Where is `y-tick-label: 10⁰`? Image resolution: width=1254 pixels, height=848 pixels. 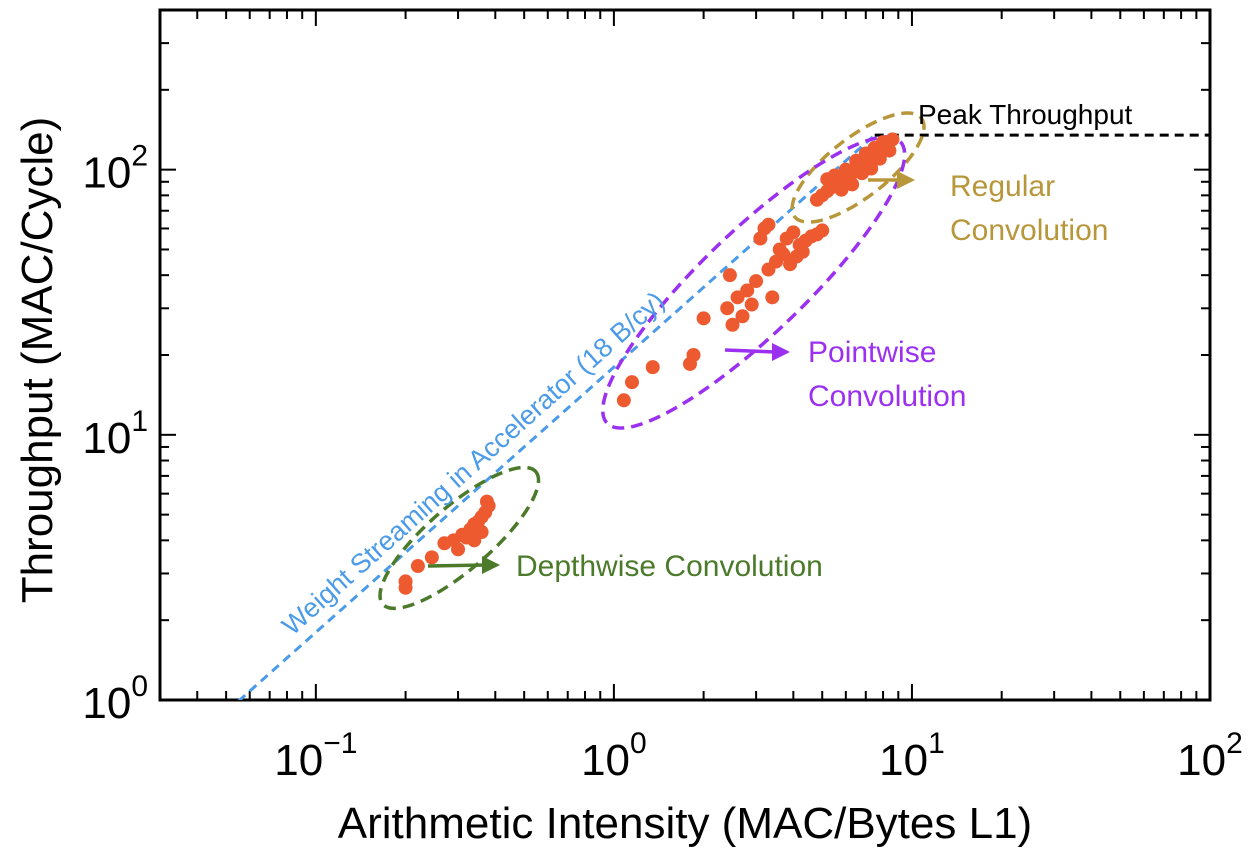 y-tick-label: 10⁰ is located at coordinates (115, 699).